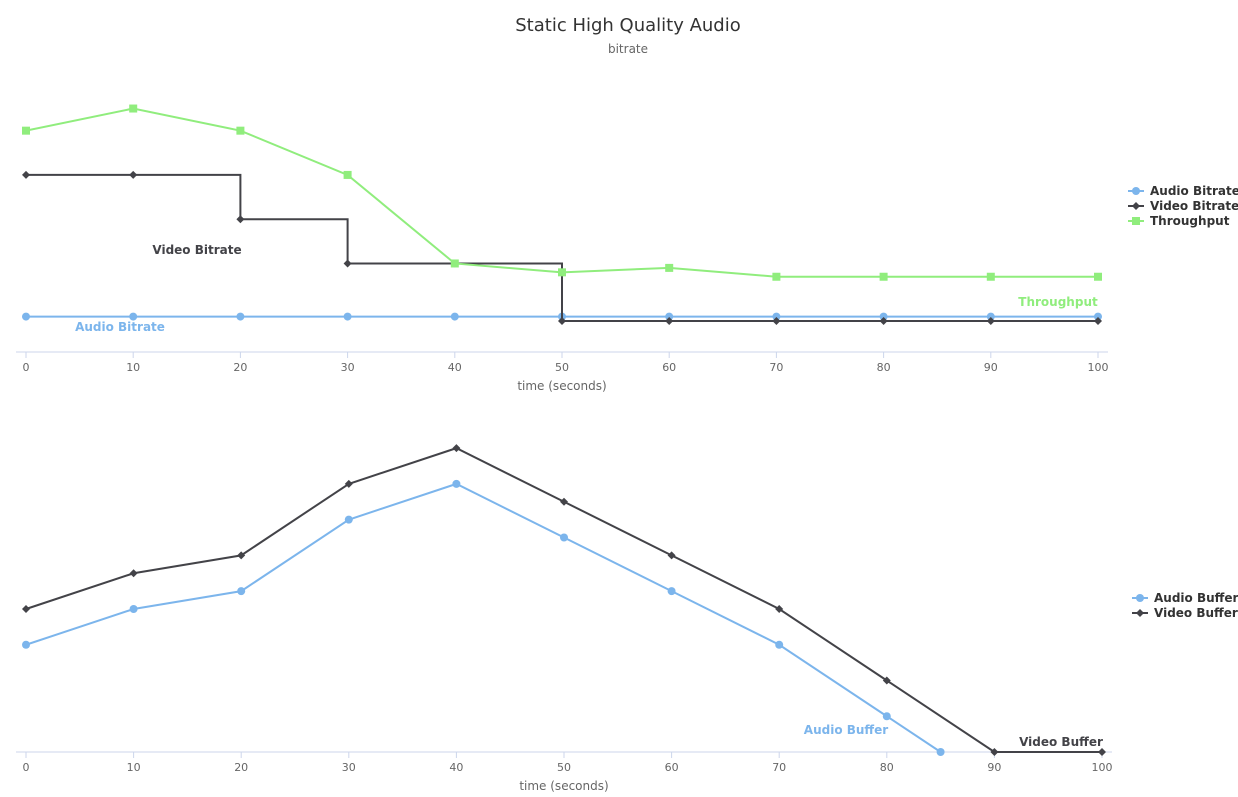  Describe the element at coordinates (846, 730) in the screenshot. I see `series-label: Audio Buffer` at that location.